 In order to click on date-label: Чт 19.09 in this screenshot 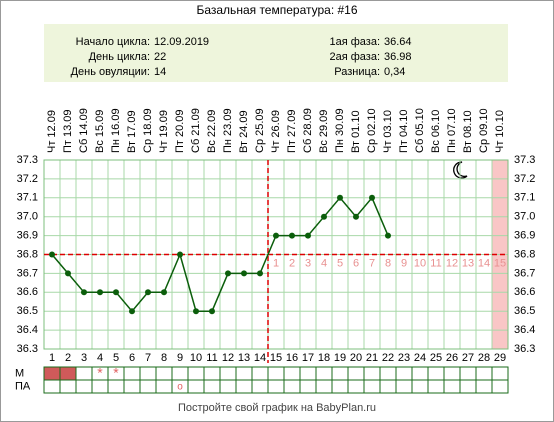, I will do `click(164, 131)`.